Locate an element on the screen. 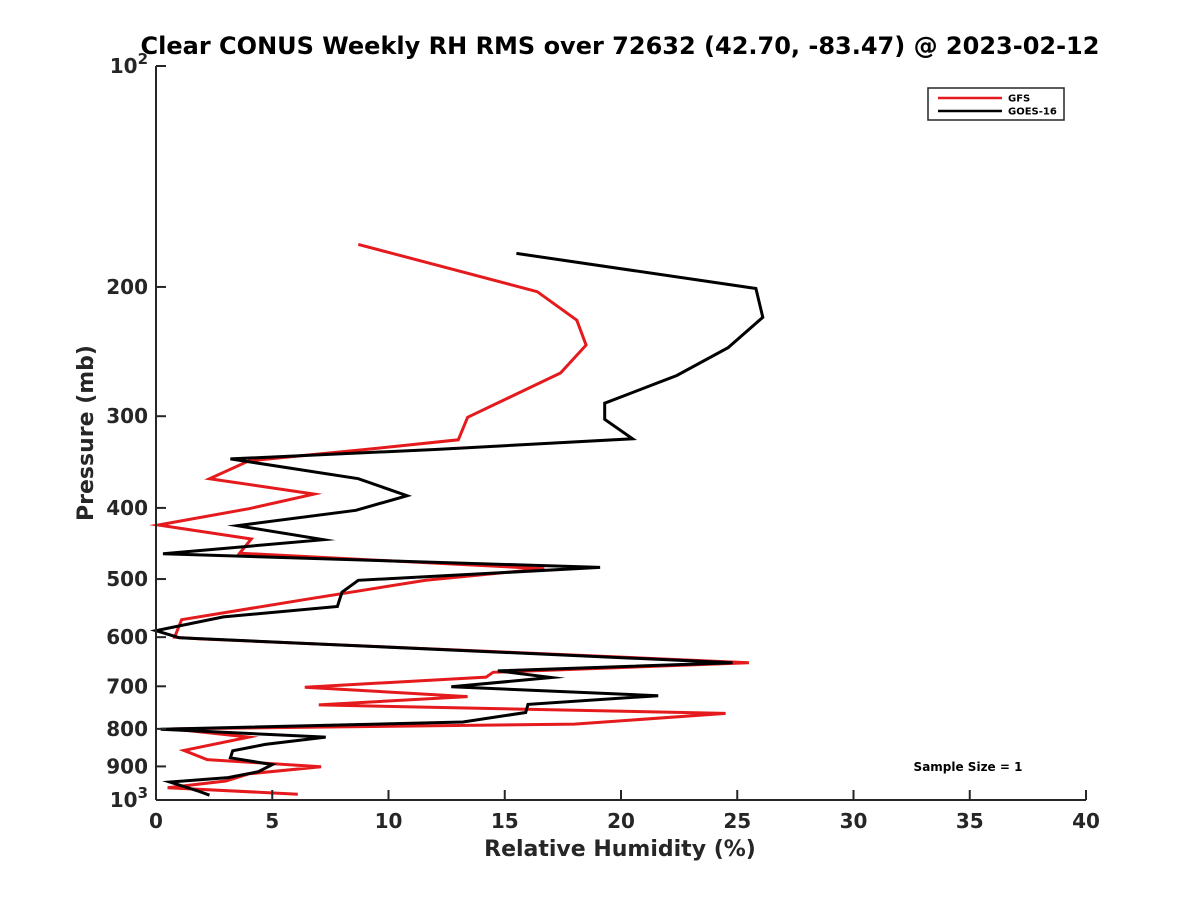  y-tick-label: 400 is located at coordinates (127, 508).